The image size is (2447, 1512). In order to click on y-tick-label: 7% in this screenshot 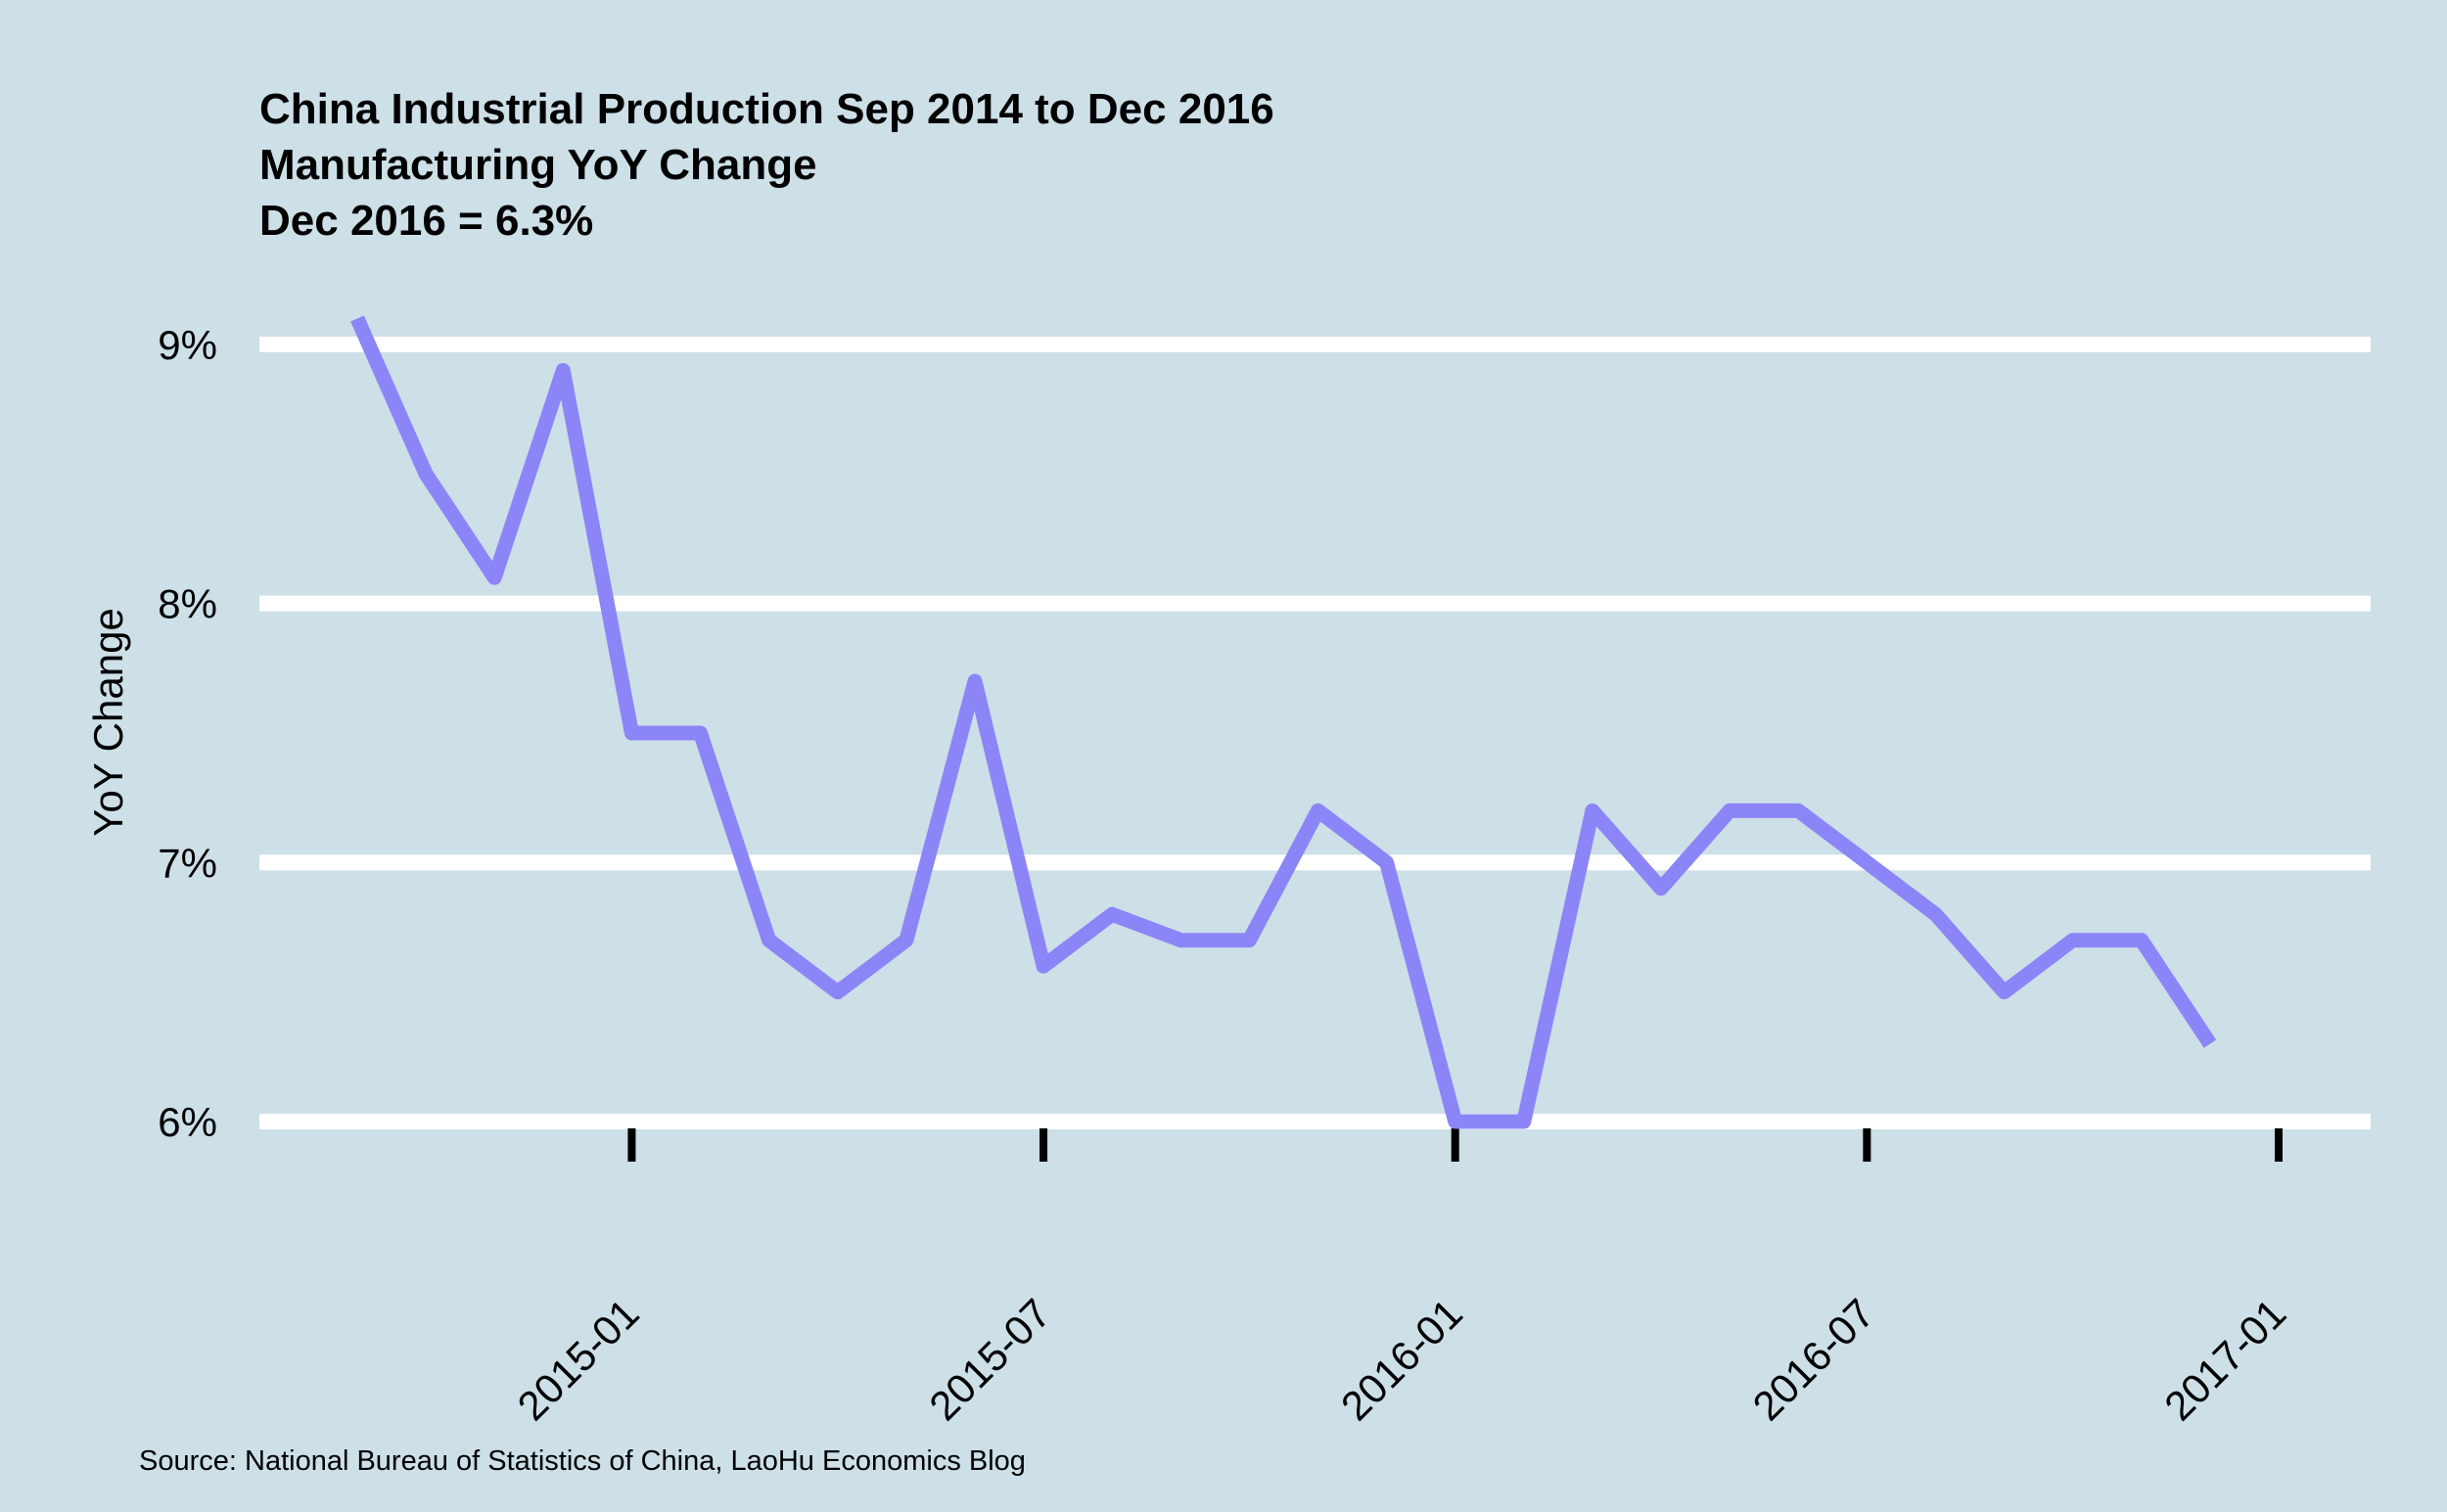, I will do `click(187, 863)`.